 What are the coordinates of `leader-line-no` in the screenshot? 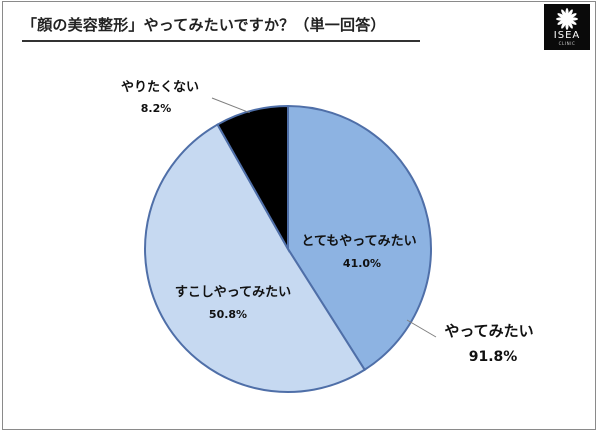 It's located at (230, 105).